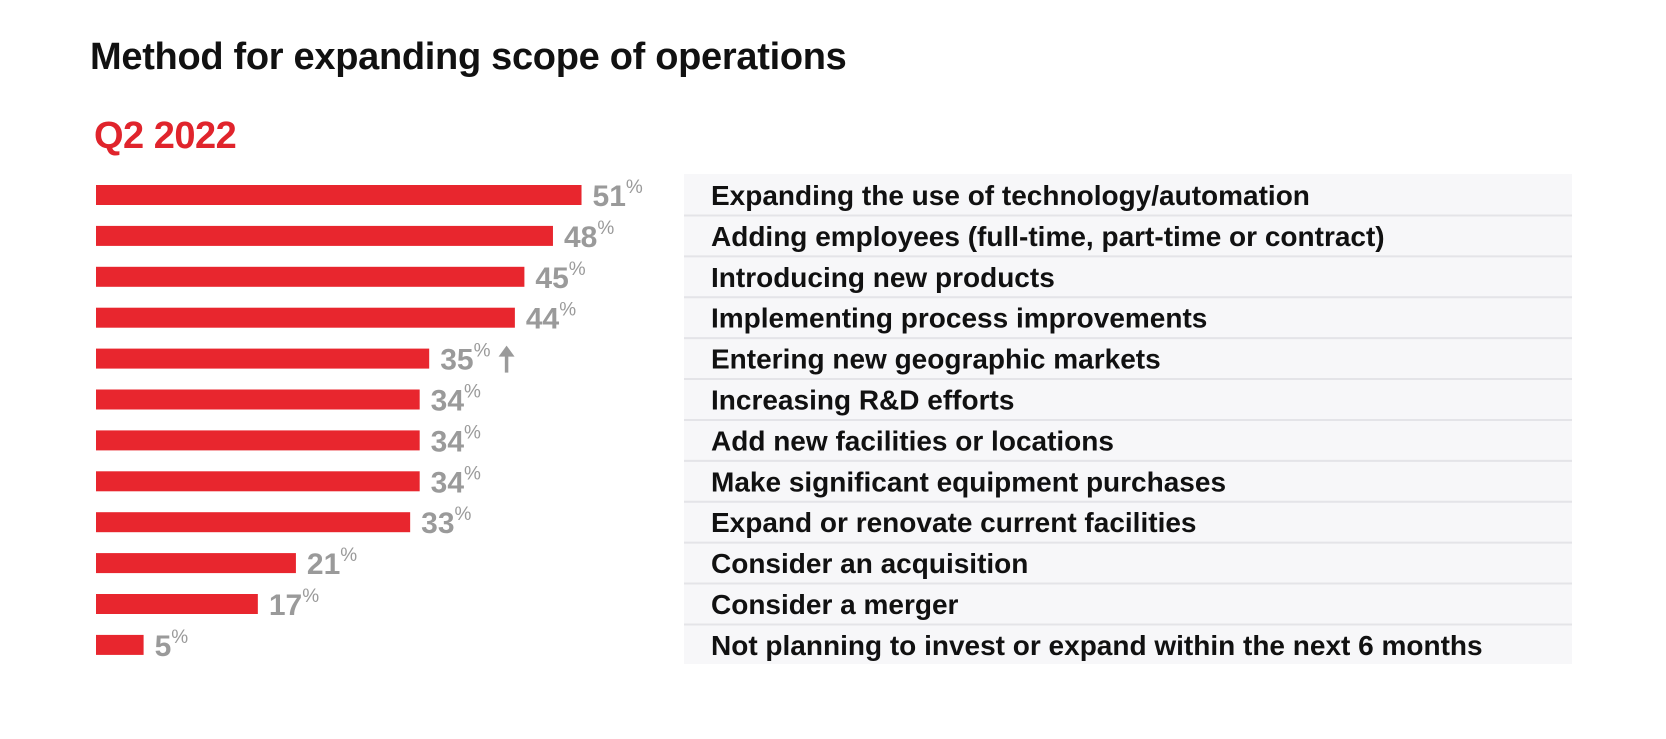 The width and height of the screenshot is (1666, 739). What do you see at coordinates (589, 236) in the screenshot?
I see `value-label: 48%` at bounding box center [589, 236].